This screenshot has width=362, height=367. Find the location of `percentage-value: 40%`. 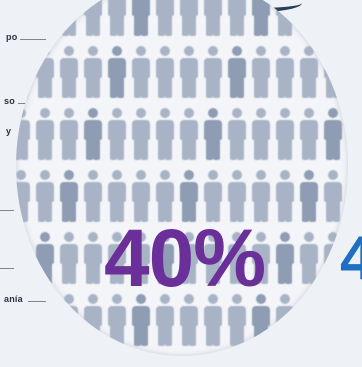

percentage-value: 40% is located at coordinates (185, 258).